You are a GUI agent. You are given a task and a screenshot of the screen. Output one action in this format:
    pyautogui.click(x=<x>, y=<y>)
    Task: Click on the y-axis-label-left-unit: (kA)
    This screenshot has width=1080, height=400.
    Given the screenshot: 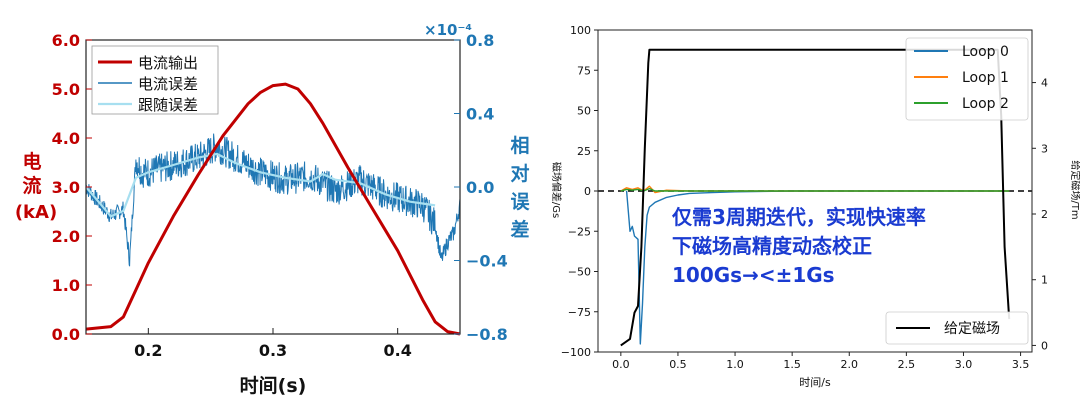 What is the action you would take?
    pyautogui.click(x=36, y=212)
    